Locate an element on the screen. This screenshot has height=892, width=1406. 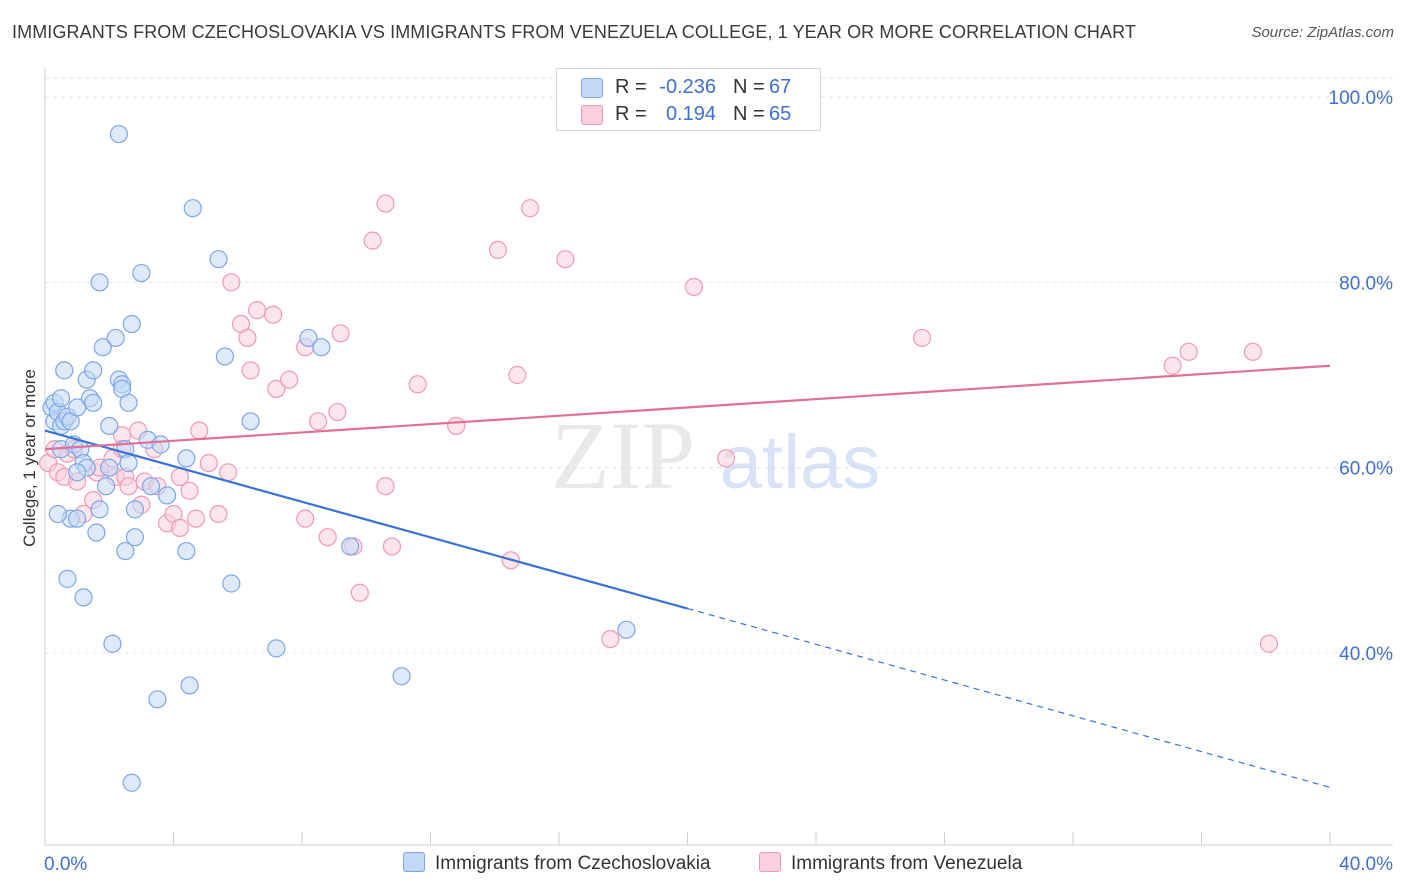
legend-row-czechoslovakia: R = -0.236 N = 67 is located at coordinates (688, 87).